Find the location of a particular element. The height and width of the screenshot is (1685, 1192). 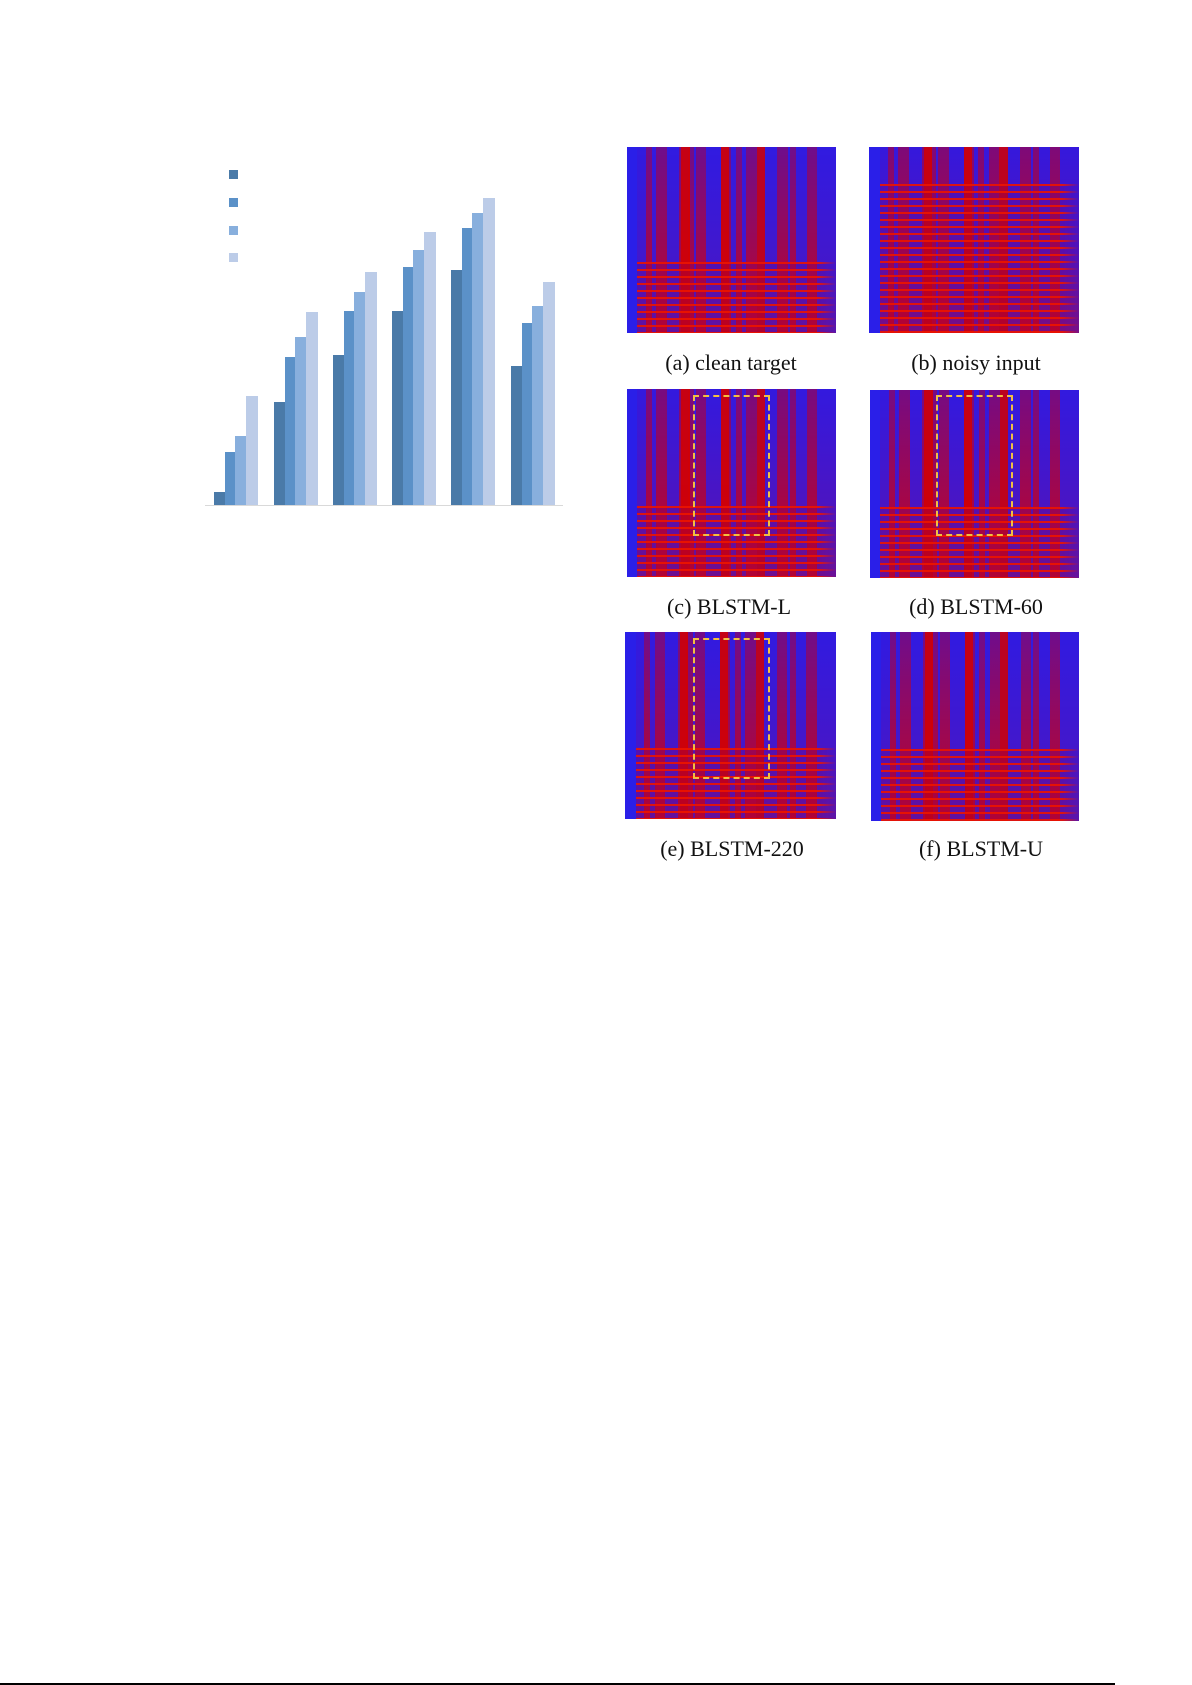

caption-e: (e) BLSTM-220 is located at coordinates (732, 848).